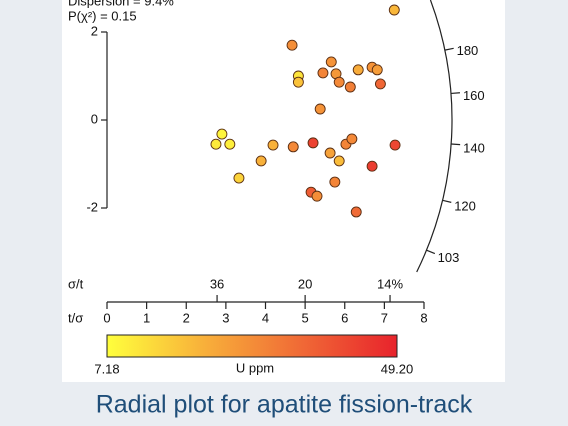 Image resolution: width=568 pixels, height=426 pixels. I want to click on x-tick-label: 2, so click(186, 317).